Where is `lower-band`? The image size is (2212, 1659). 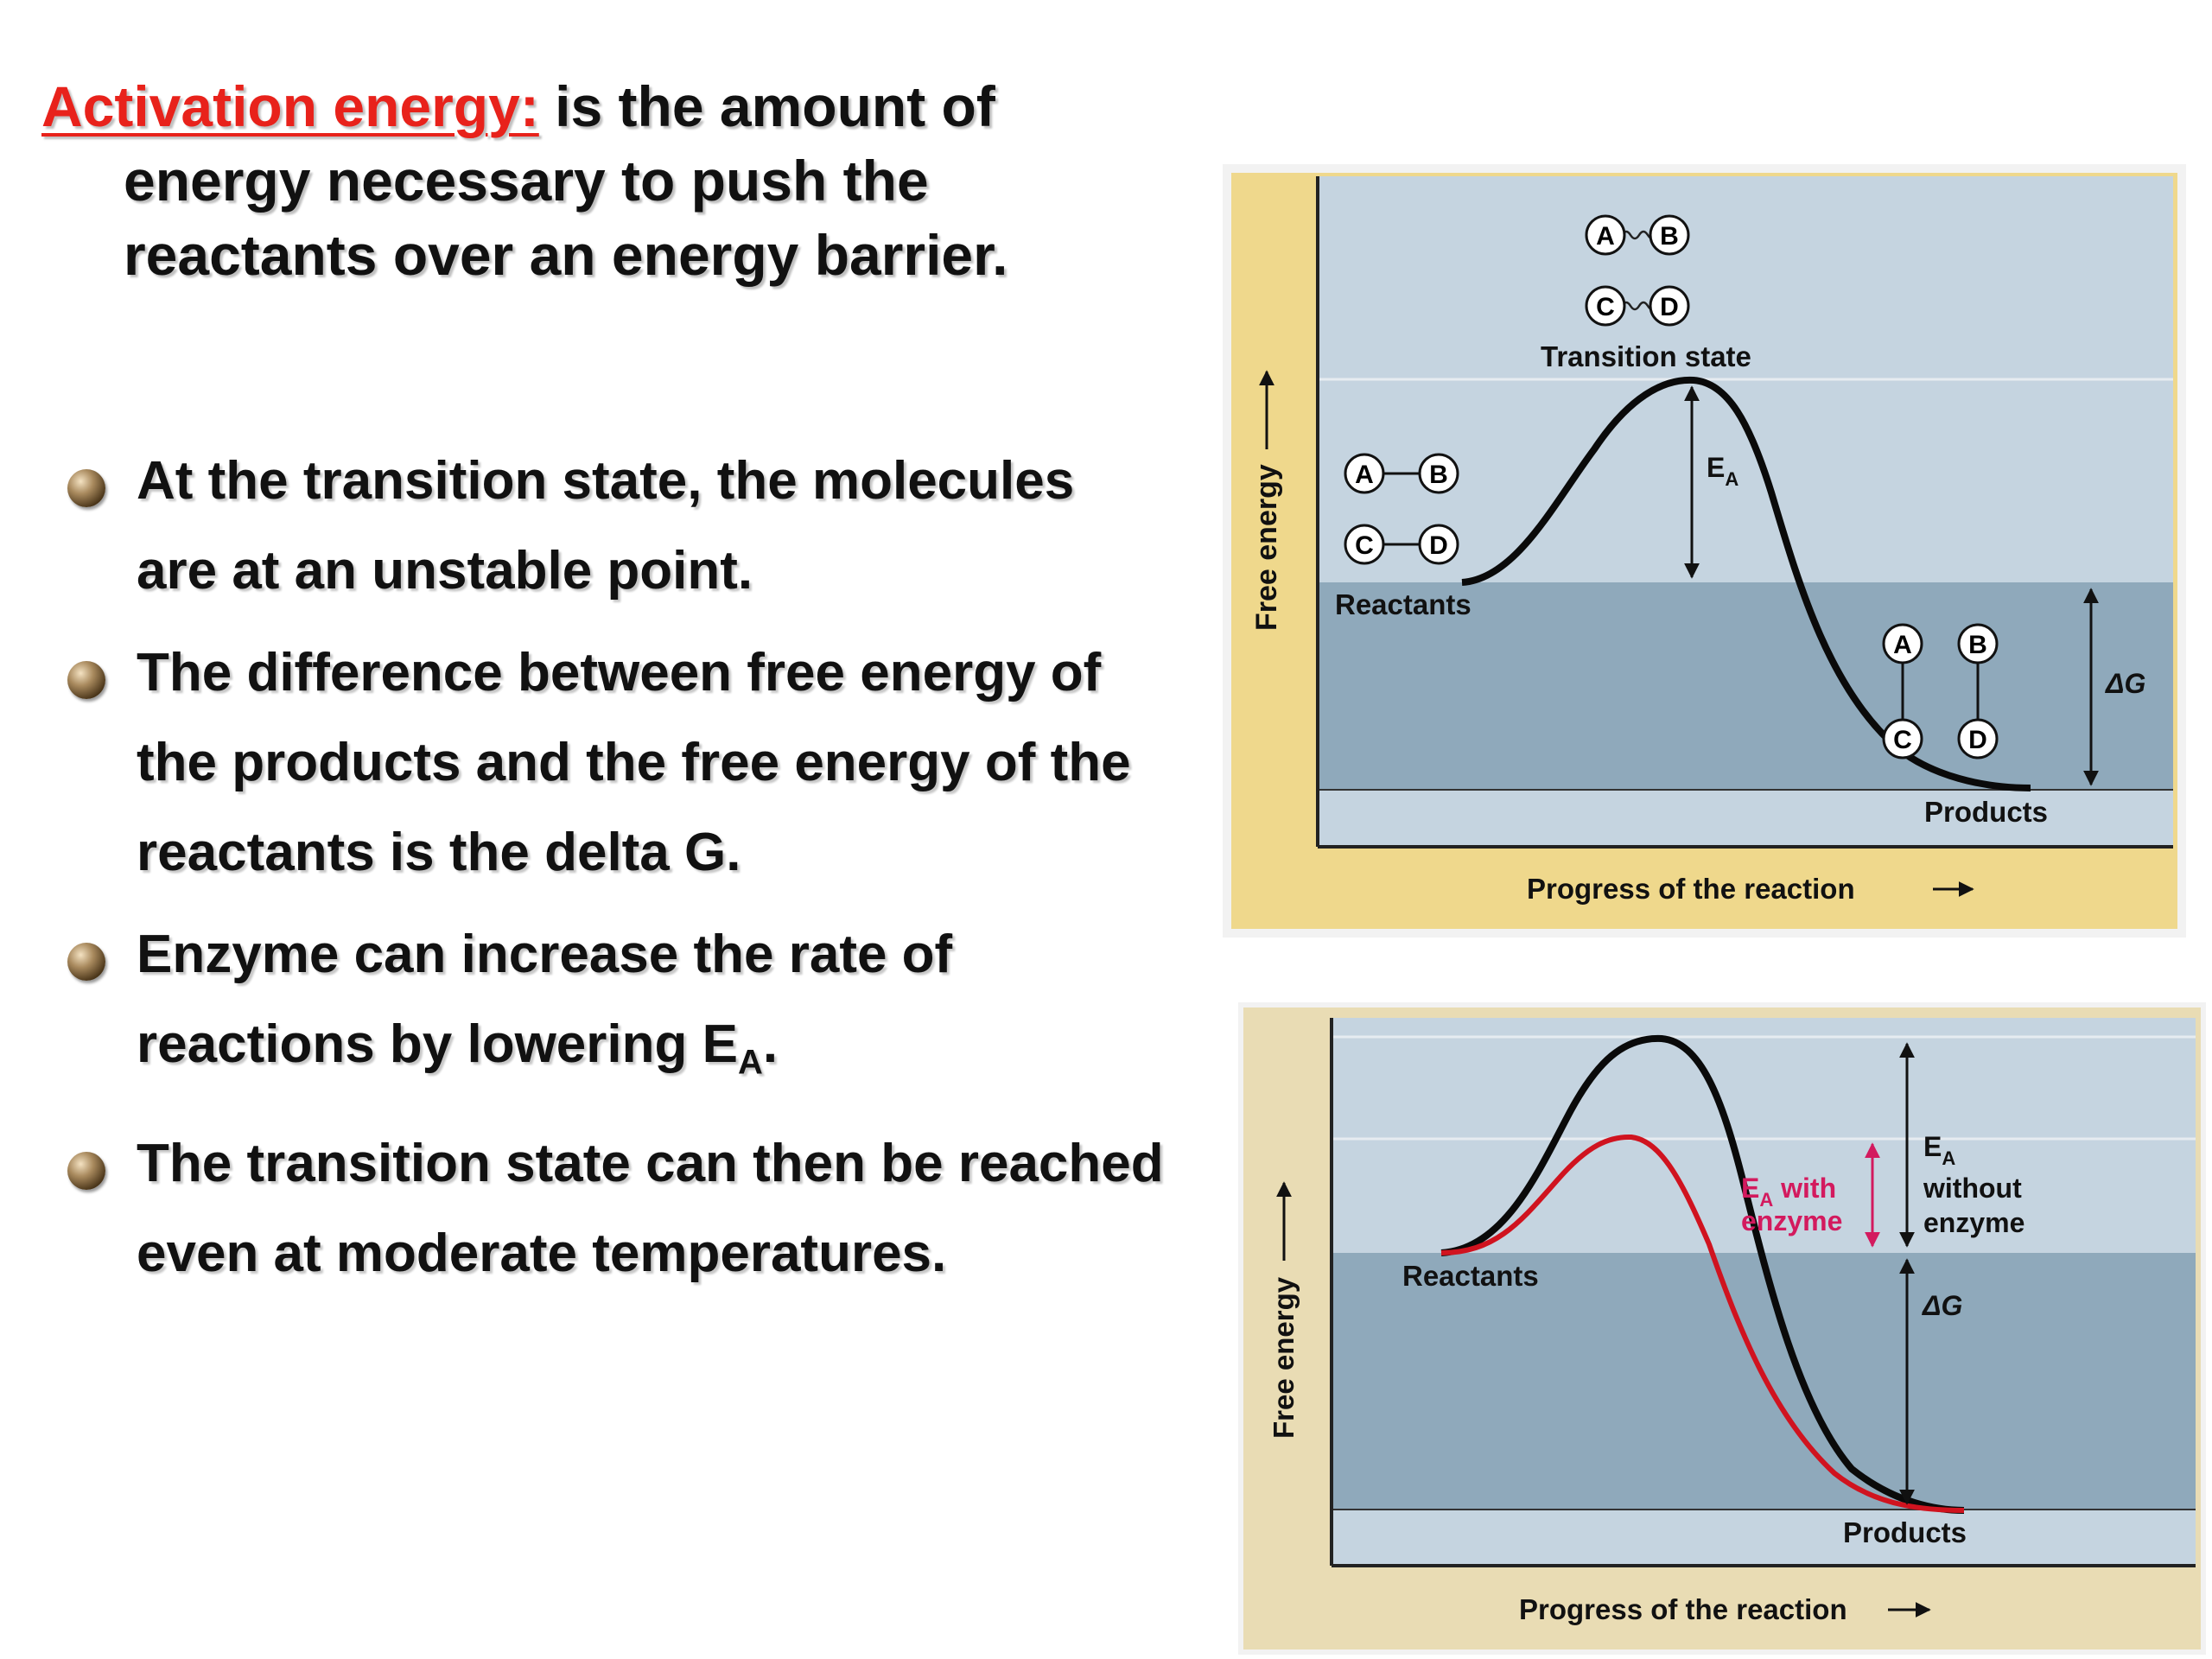
lower-band is located at coordinates (1745, 686).